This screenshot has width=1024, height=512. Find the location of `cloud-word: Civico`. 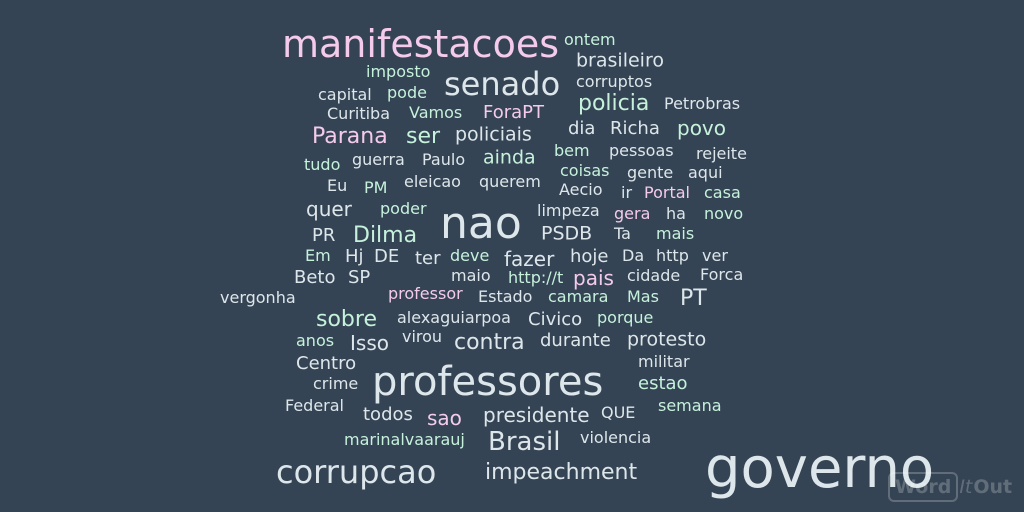

cloud-word: Civico is located at coordinates (555, 319).